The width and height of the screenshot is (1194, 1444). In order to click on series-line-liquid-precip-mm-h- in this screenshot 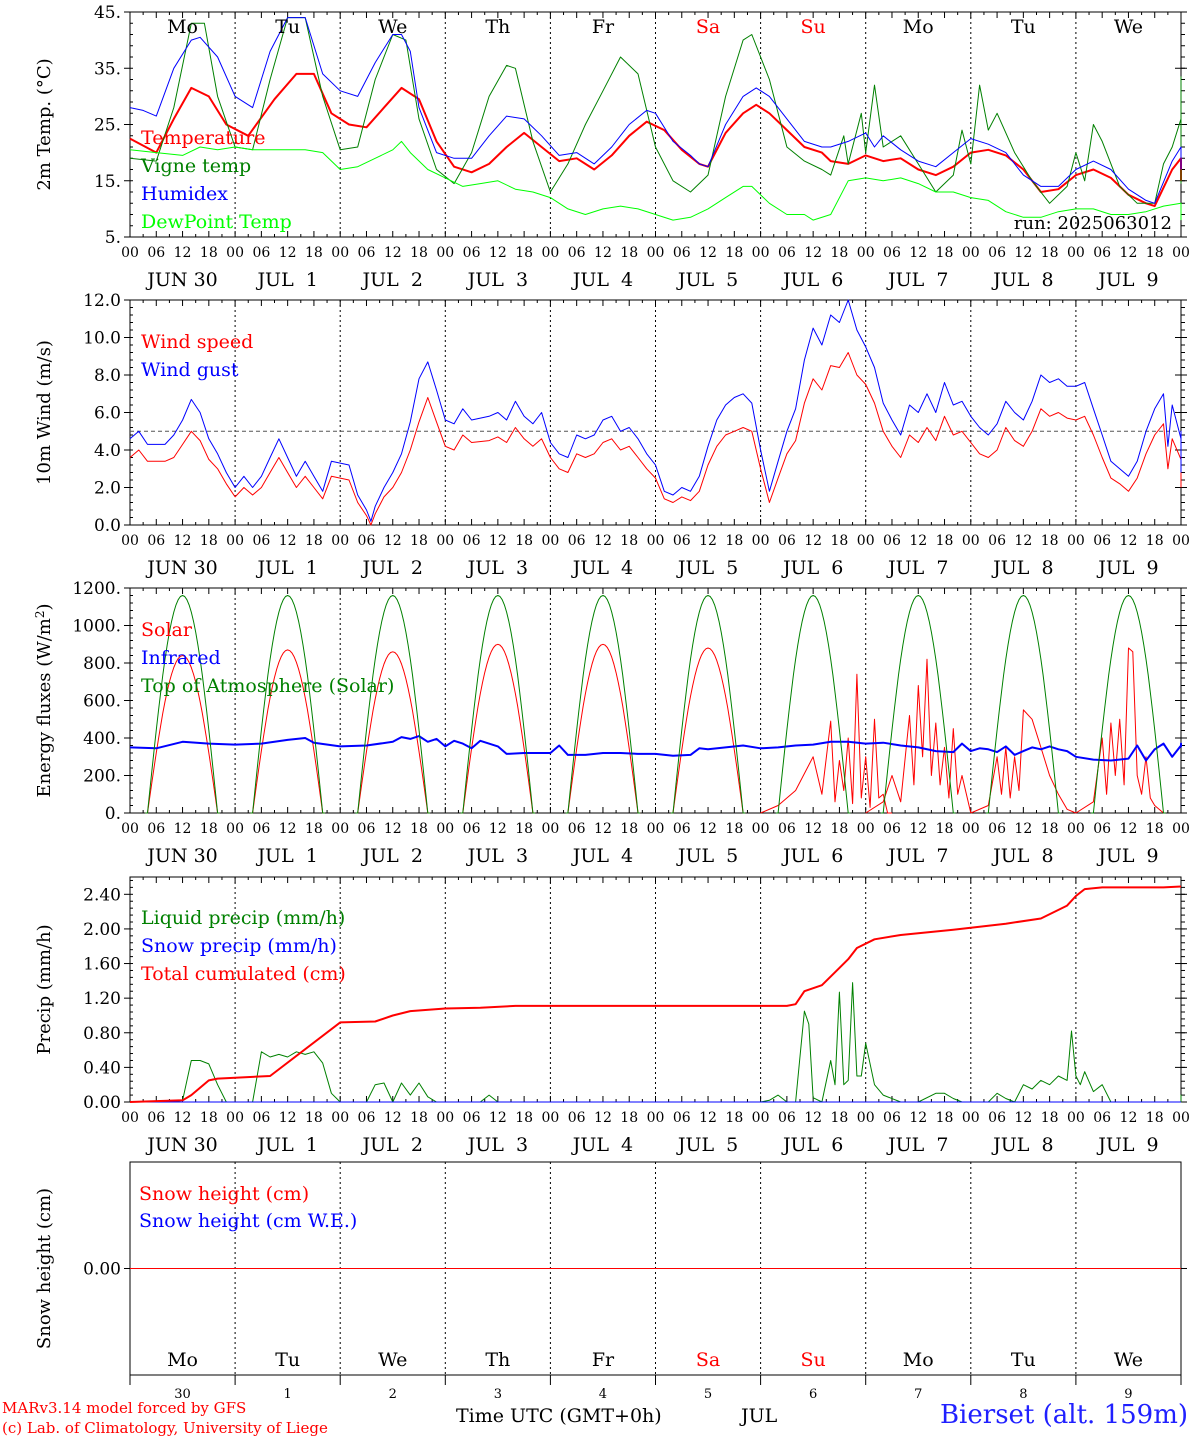, I will do `click(656, 1042)`.